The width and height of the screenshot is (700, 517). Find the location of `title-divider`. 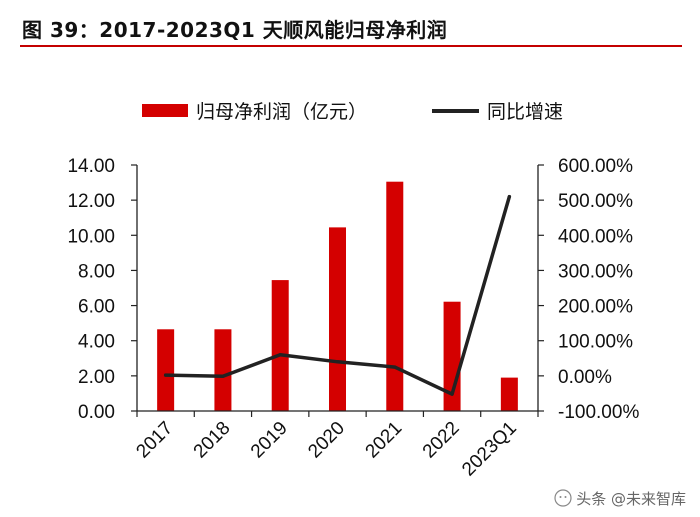

title-divider is located at coordinates (351, 46).